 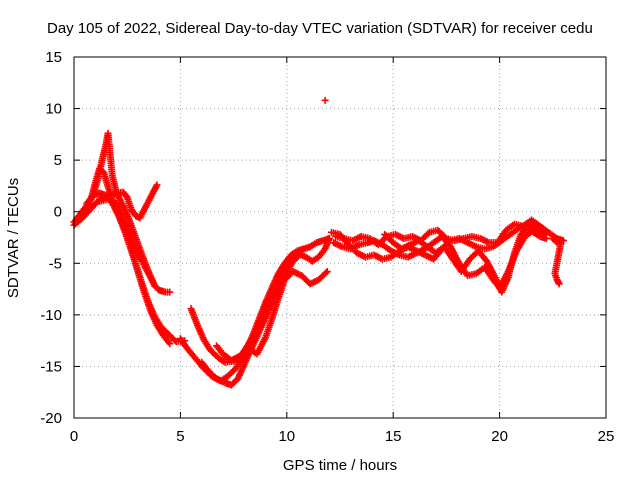 I want to click on y-tick-label: -10, so click(x=51, y=315).